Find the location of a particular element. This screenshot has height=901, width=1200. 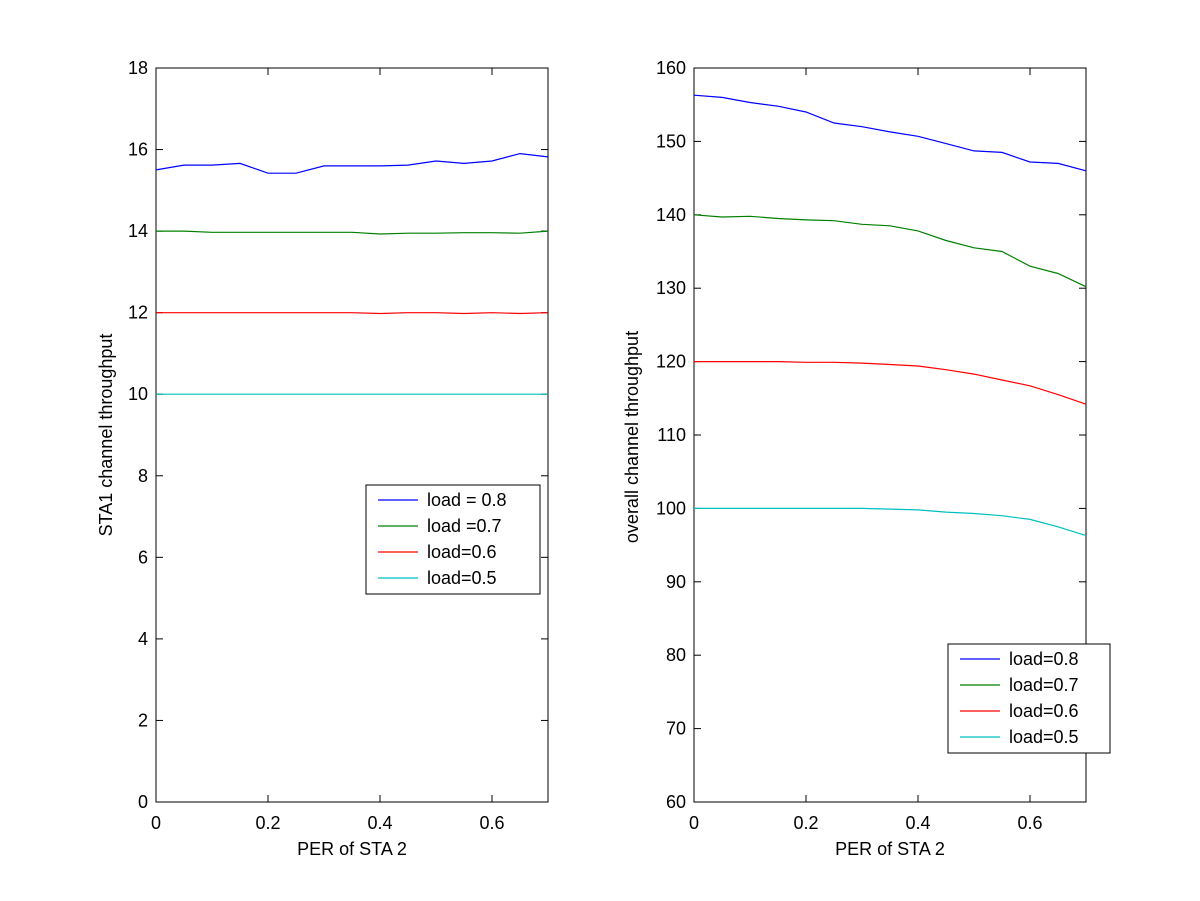

overall-x-tick-label: 0.6 is located at coordinates (1029, 823).